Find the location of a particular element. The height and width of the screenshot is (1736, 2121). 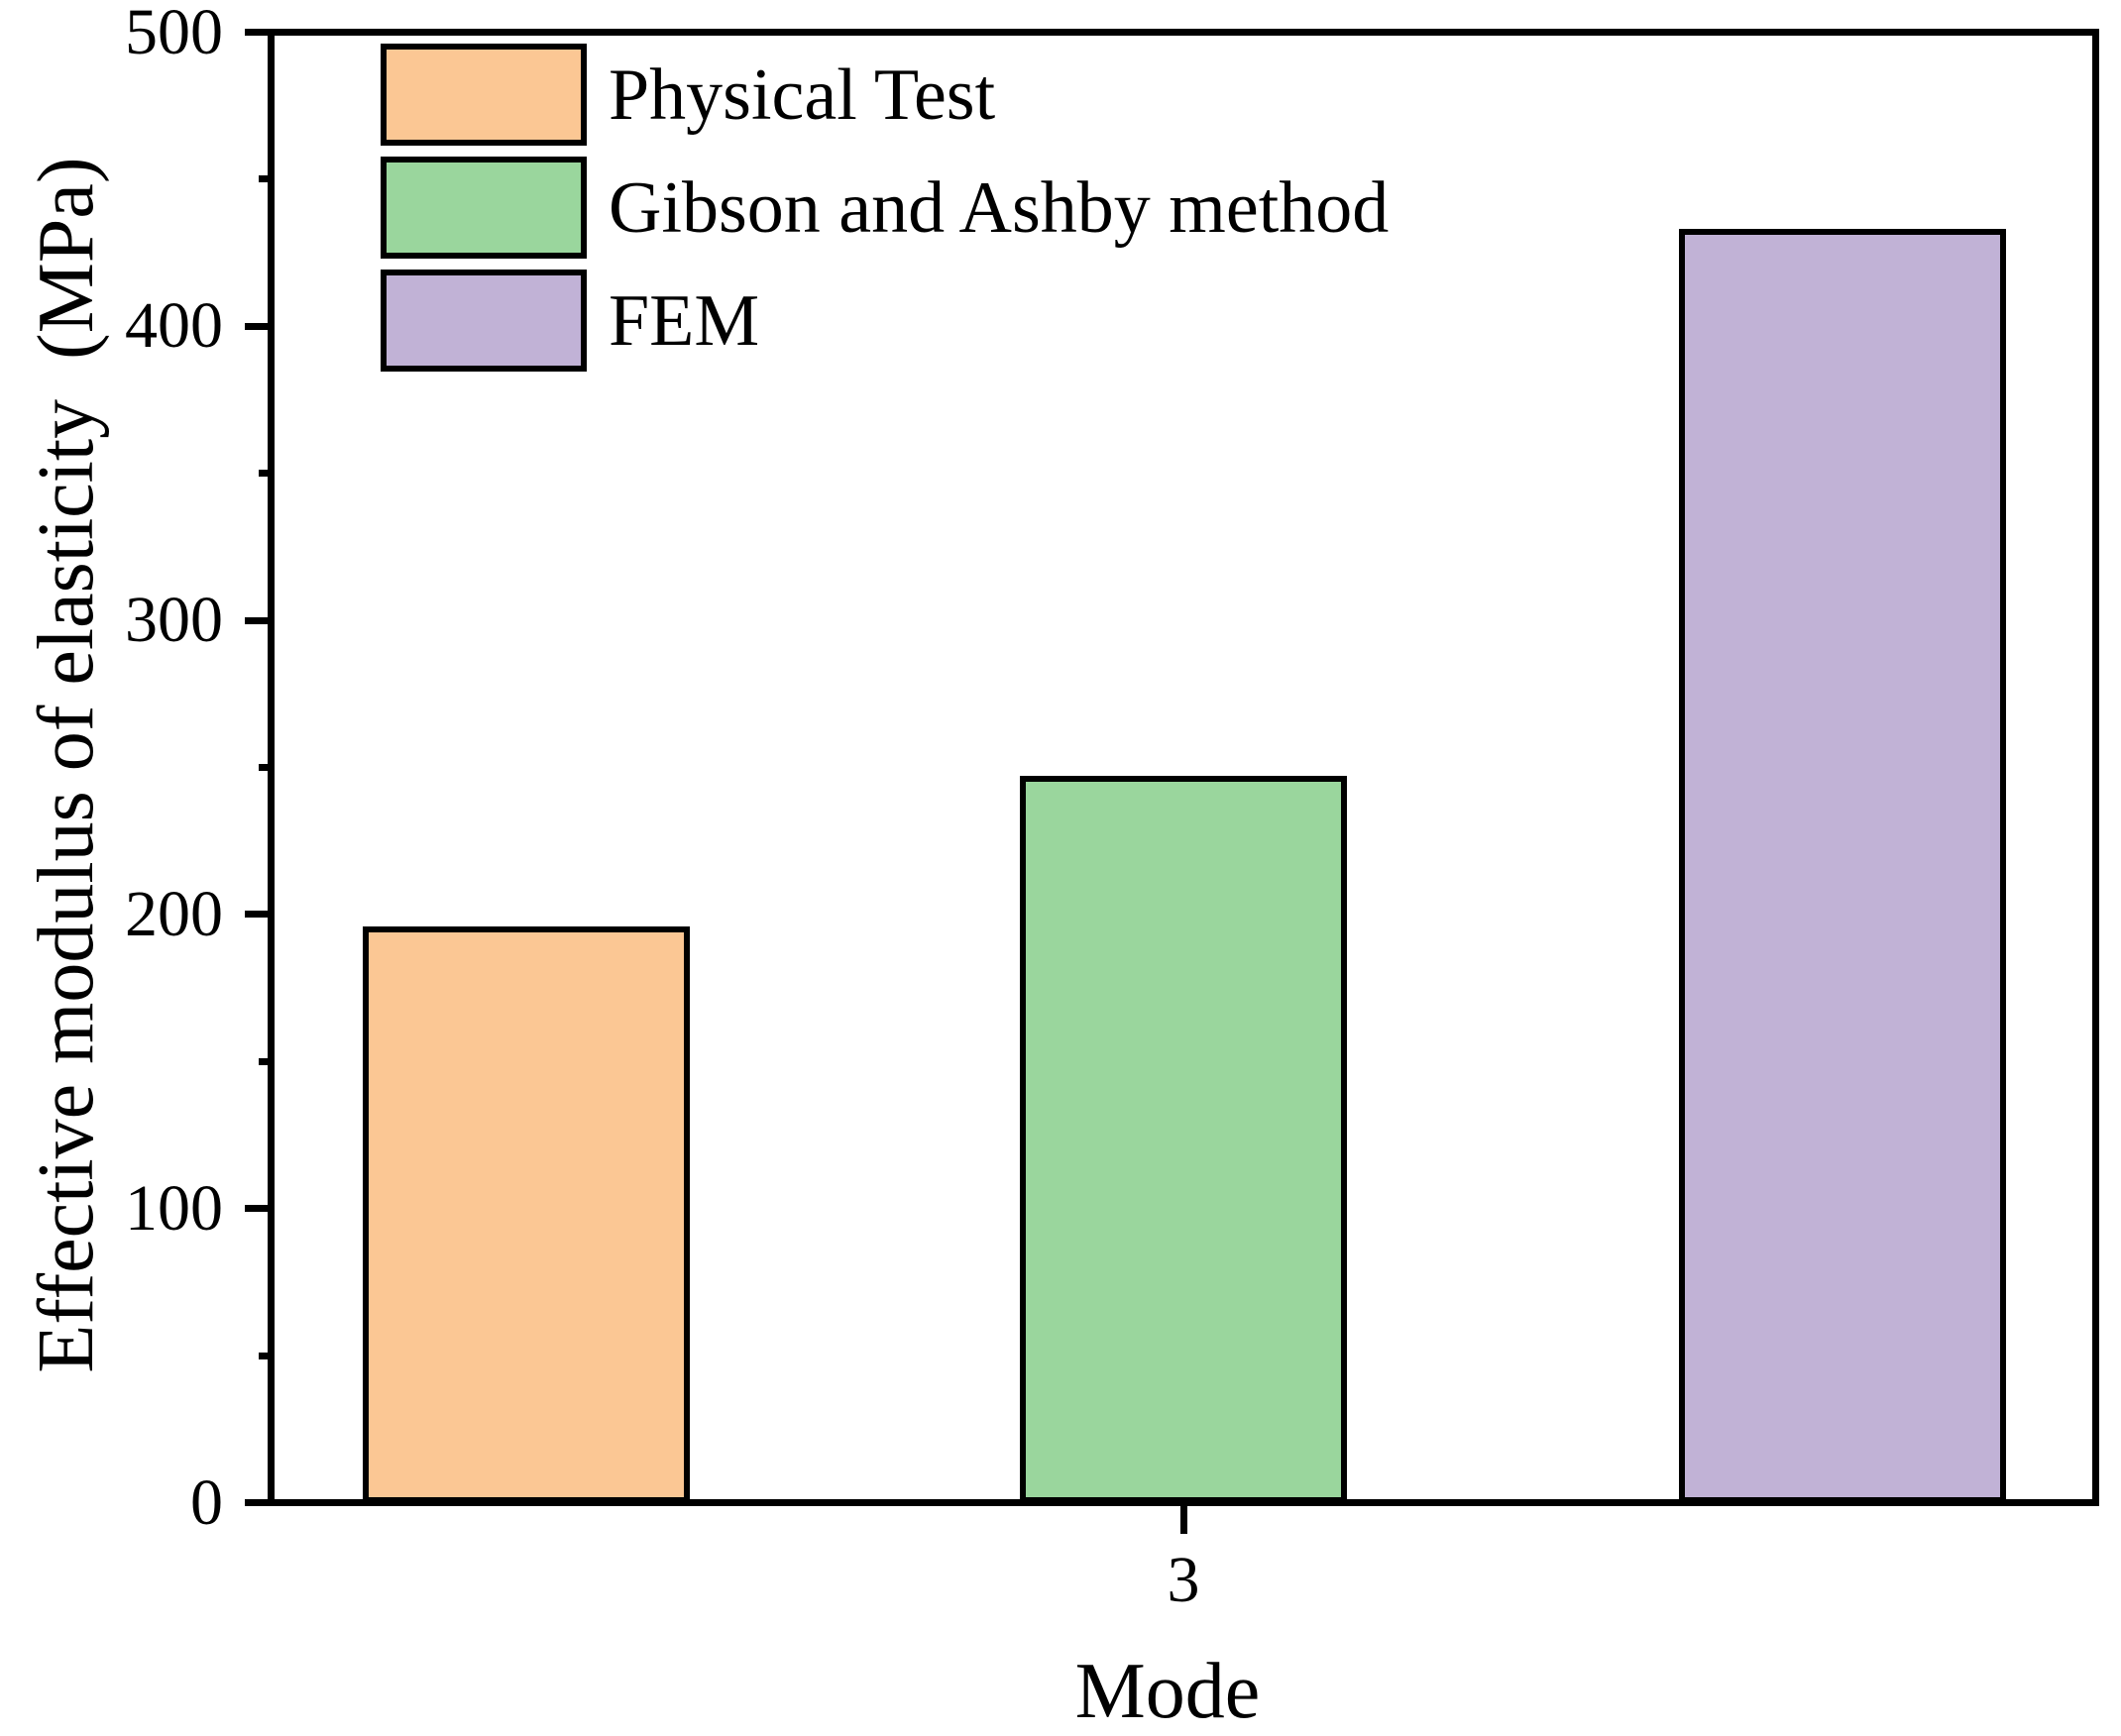

x-axis-title: Mode is located at coordinates (1167, 1691).